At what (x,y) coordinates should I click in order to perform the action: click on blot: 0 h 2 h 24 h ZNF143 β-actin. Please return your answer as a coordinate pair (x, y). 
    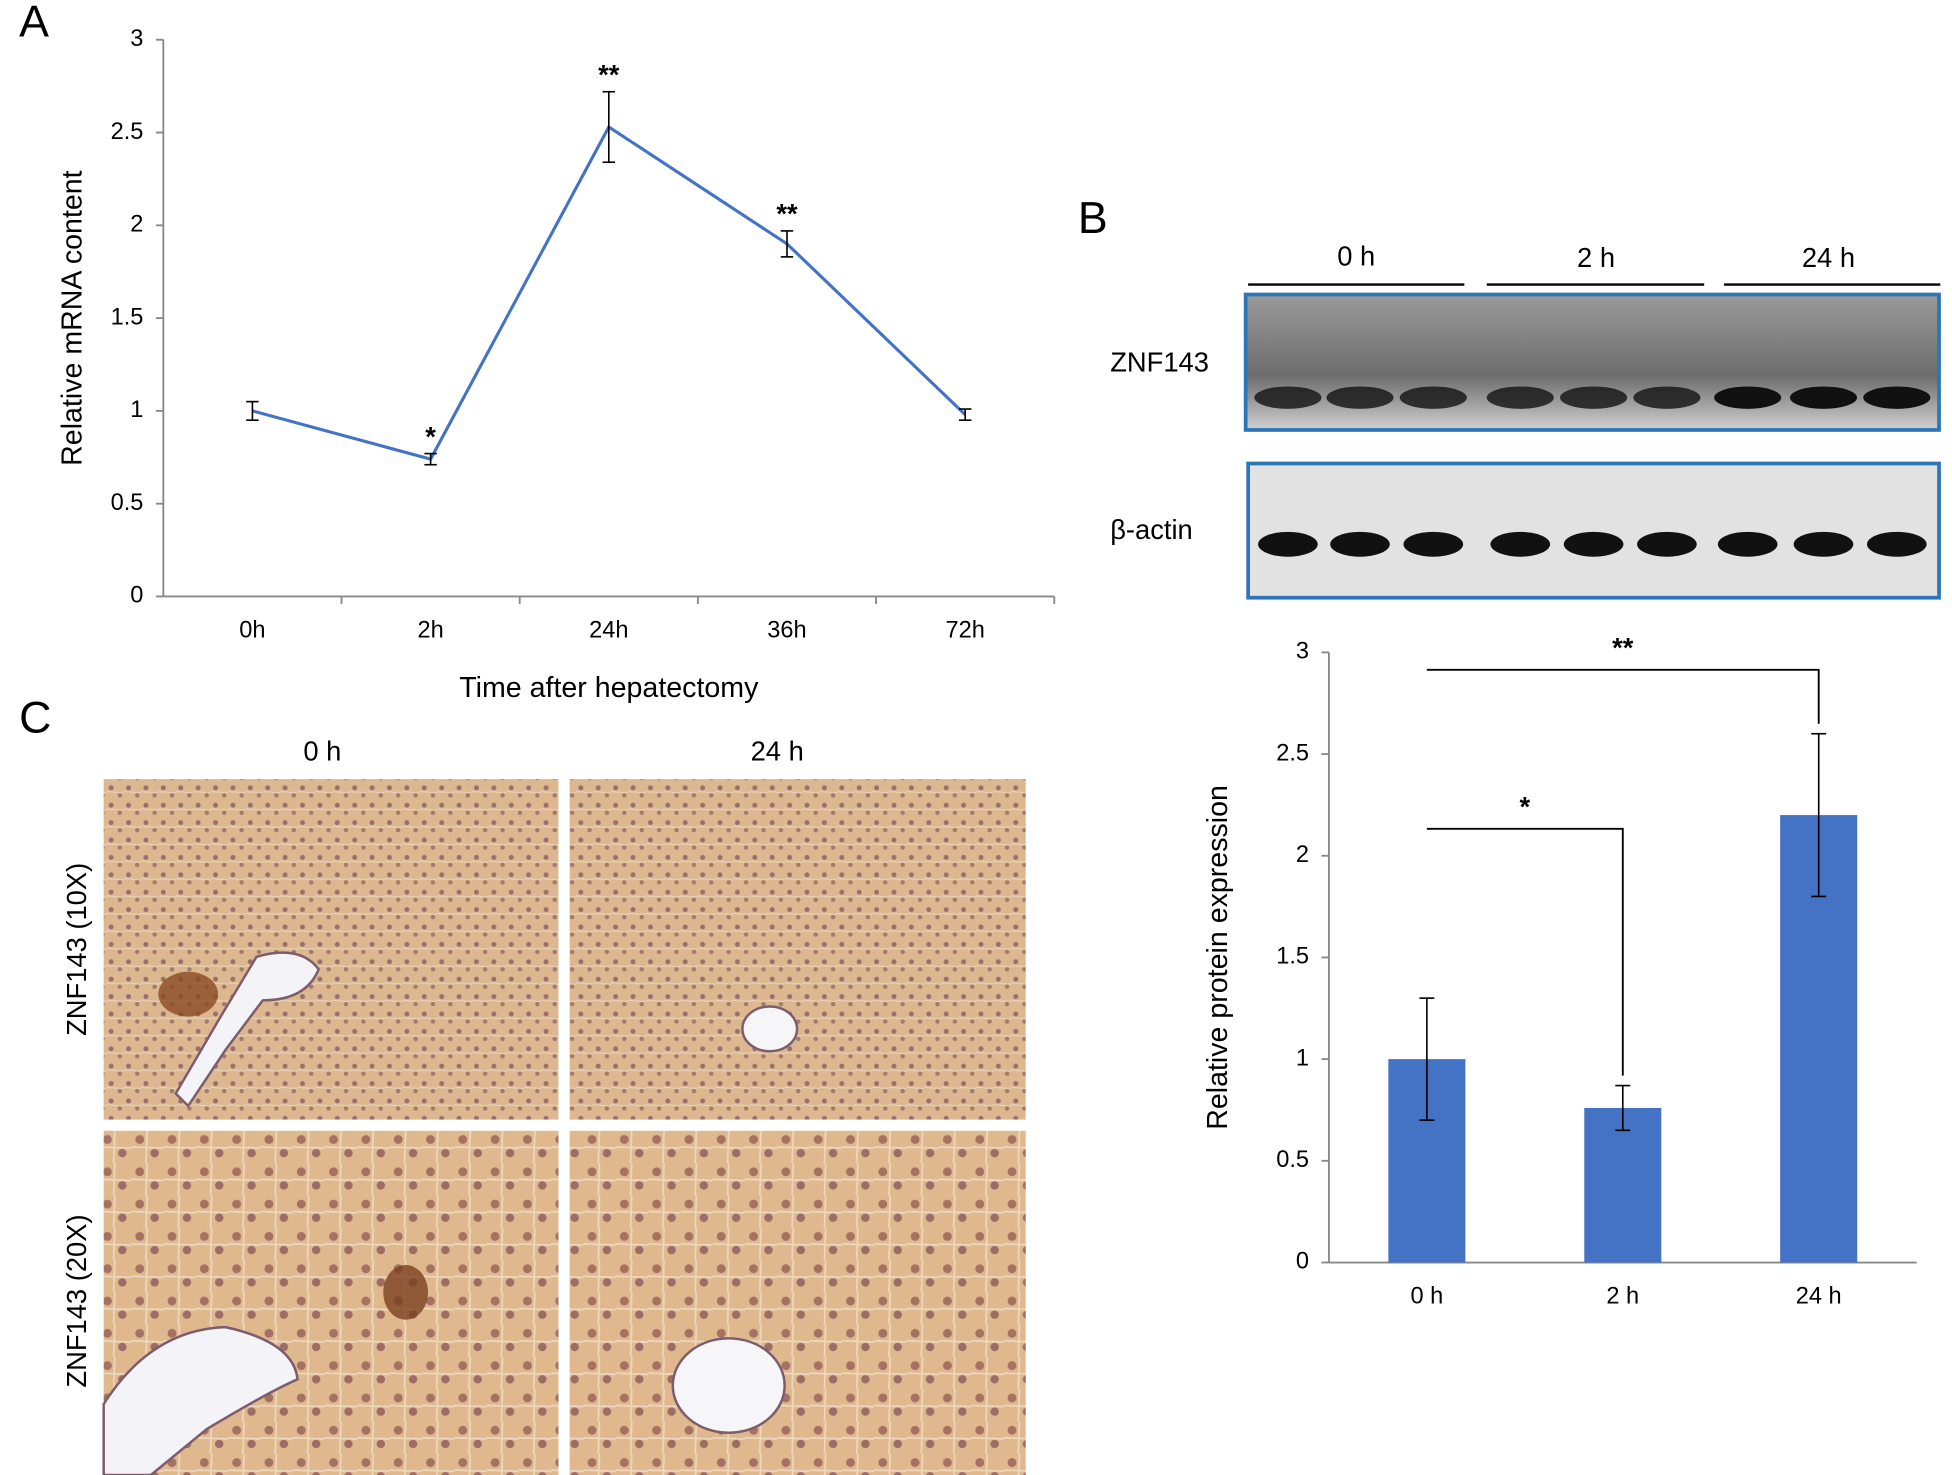
    Looking at the image, I should click on (1525, 420).